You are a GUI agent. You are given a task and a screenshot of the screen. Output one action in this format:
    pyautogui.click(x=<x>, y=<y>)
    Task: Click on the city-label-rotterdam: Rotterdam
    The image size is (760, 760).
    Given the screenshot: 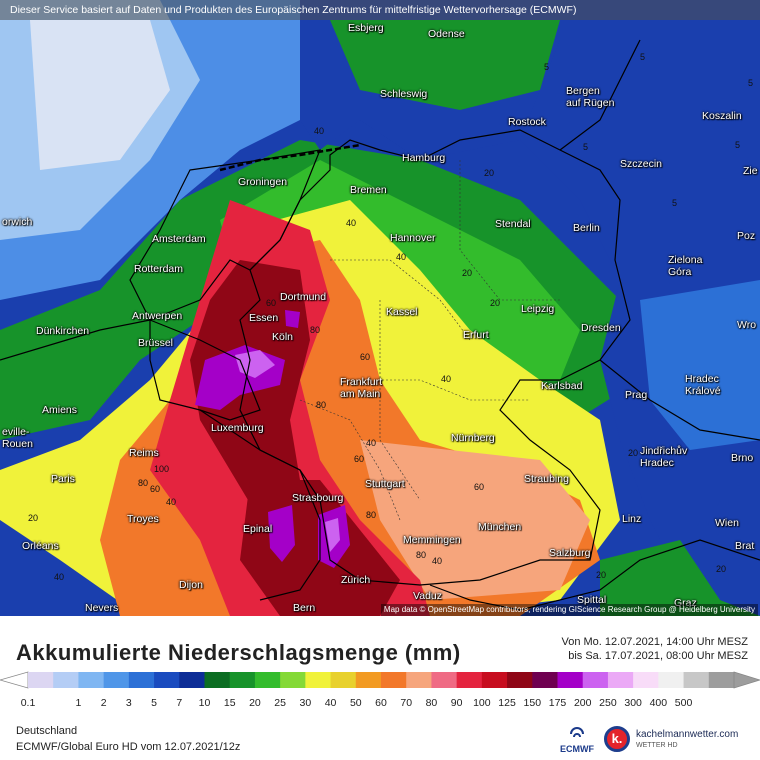 What is the action you would take?
    pyautogui.click(x=159, y=269)
    